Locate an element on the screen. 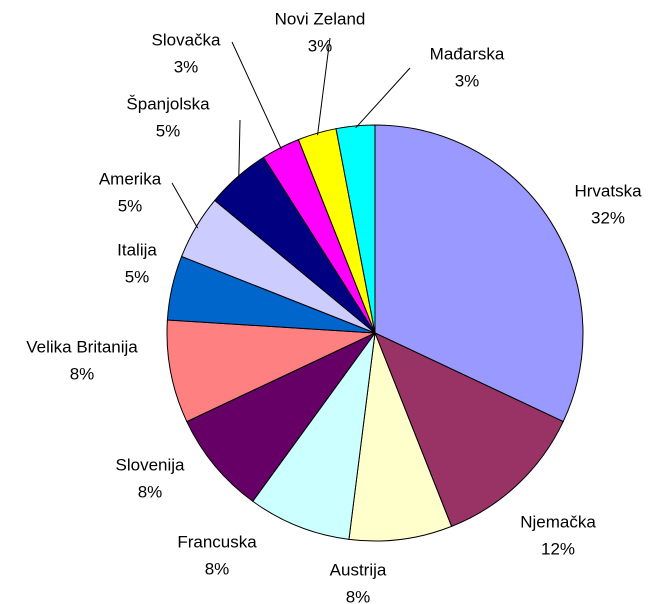 This screenshot has height=604, width=654. slice-label: Španjolska is located at coordinates (168, 103).